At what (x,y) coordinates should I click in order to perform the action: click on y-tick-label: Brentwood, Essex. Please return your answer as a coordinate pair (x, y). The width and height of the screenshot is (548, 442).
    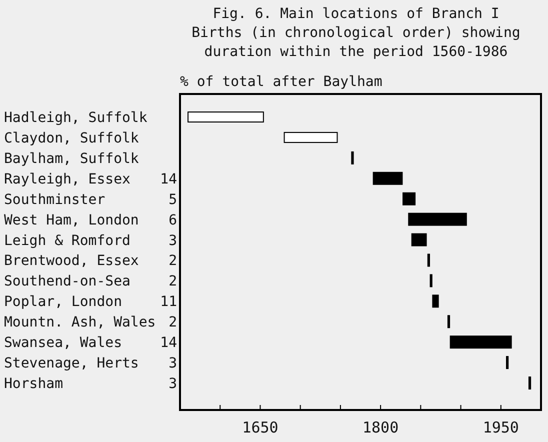
    Looking at the image, I should click on (71, 261).